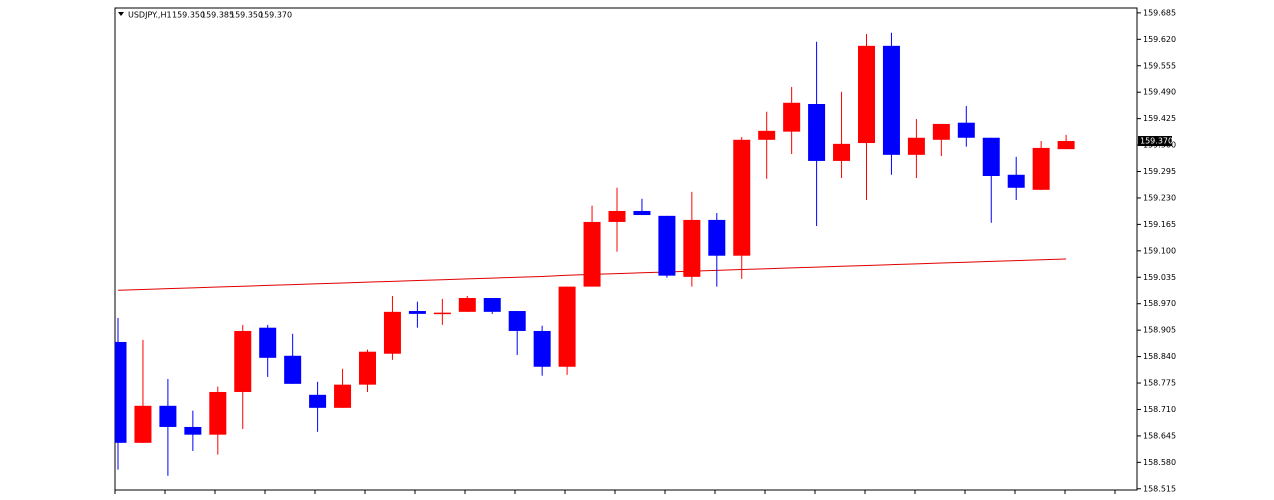  What do you see at coordinates (1159, 488) in the screenshot?
I see `y-tick-label: 158.515` at bounding box center [1159, 488].